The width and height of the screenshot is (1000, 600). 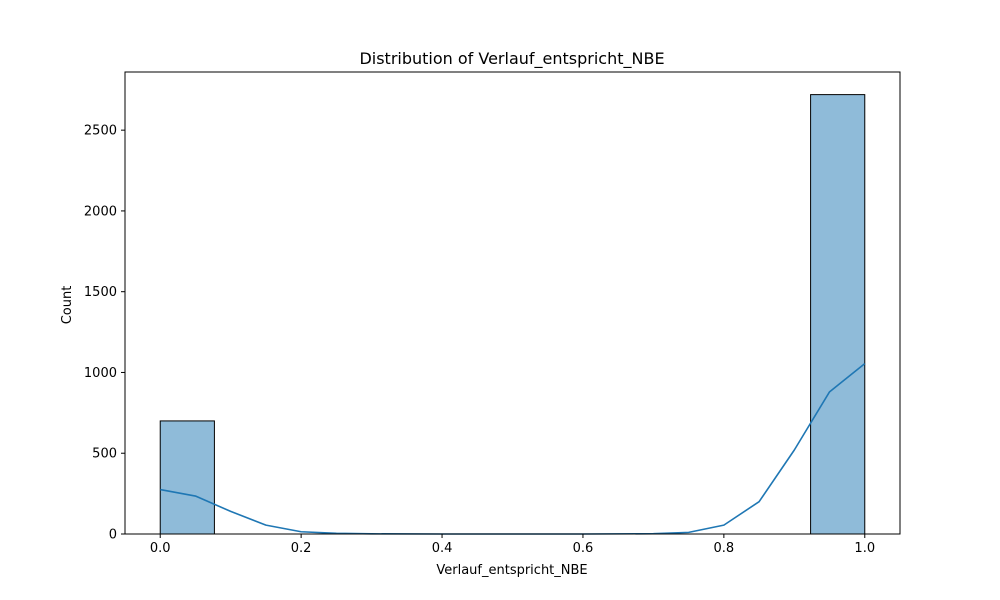 What do you see at coordinates (160, 548) in the screenshot?
I see `x-tick-label: 0.0` at bounding box center [160, 548].